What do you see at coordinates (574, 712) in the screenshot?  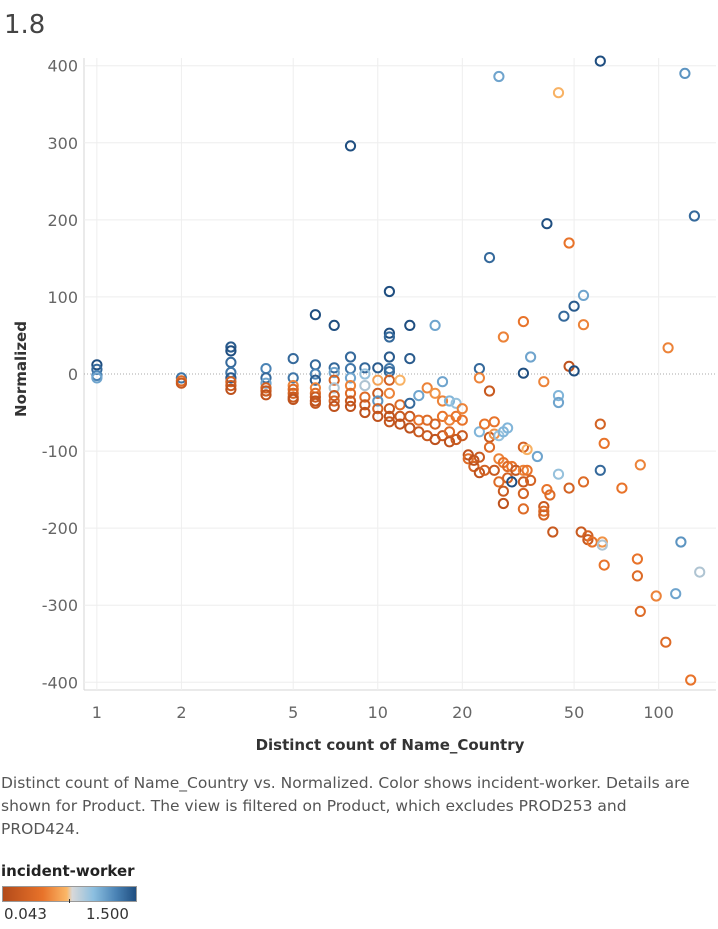 I see `x-tick-label: 50` at bounding box center [574, 712].